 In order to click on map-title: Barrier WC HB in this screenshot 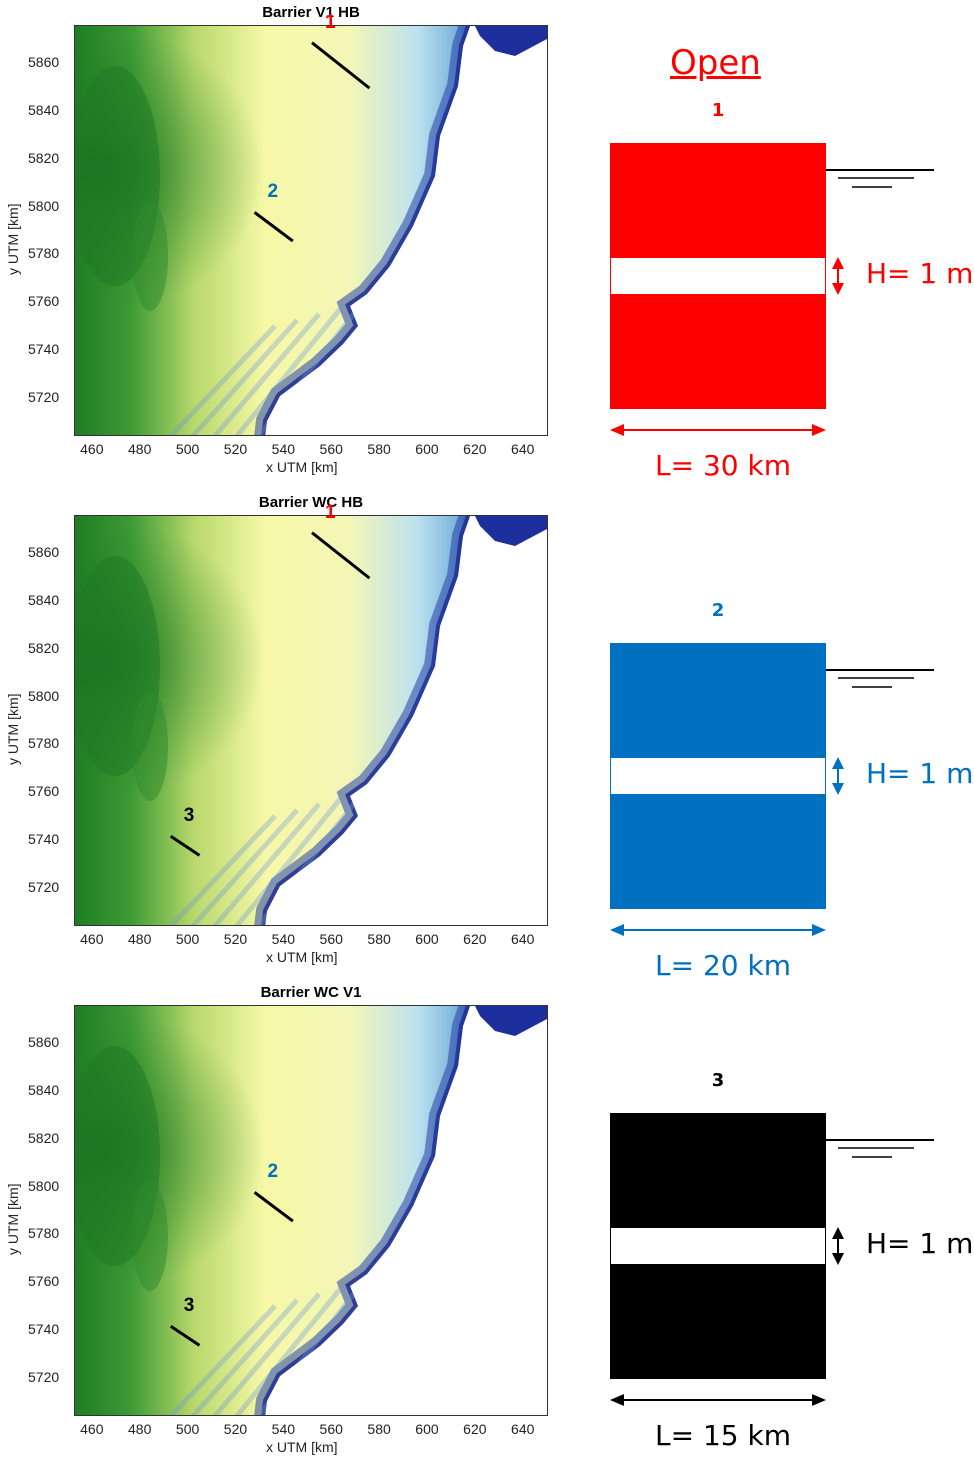, I will do `click(311, 502)`.